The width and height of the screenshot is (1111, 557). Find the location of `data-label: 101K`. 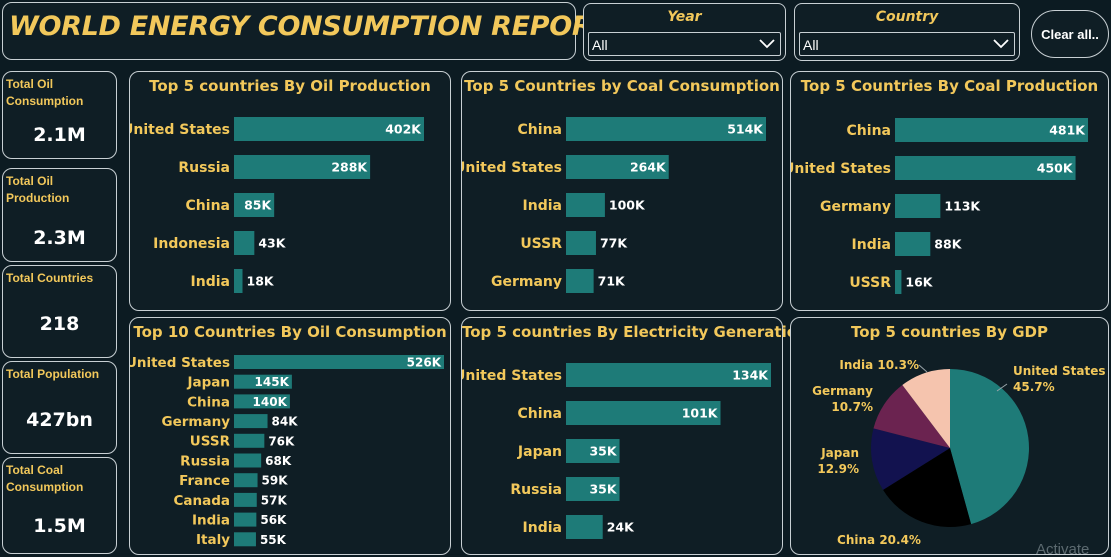

data-label: 101K is located at coordinates (700, 413).